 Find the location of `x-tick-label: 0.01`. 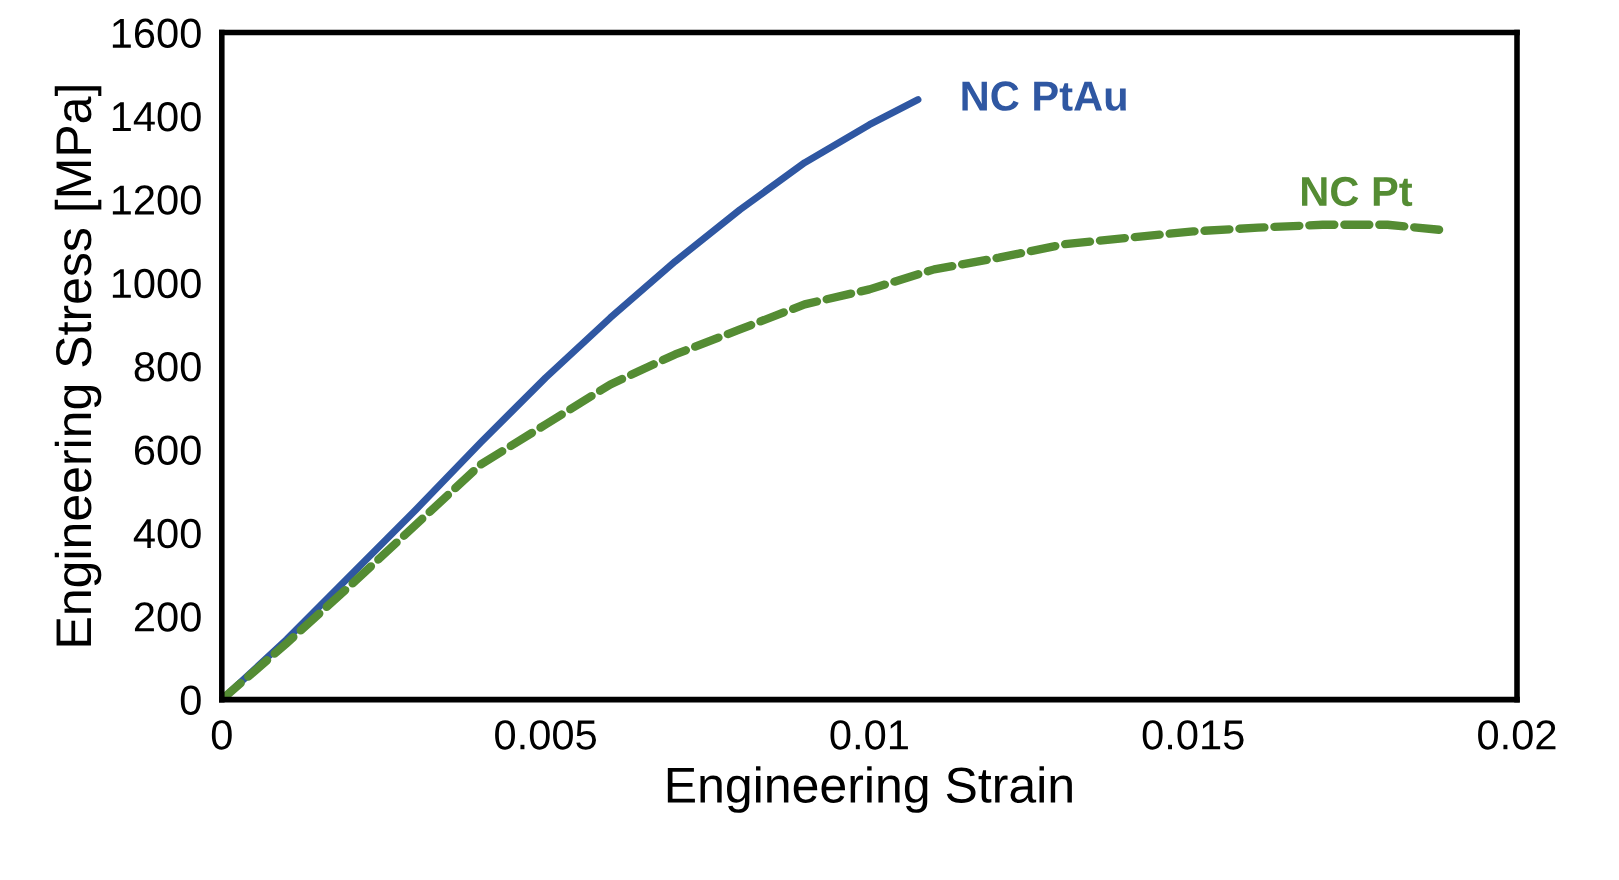

x-tick-label: 0.01 is located at coordinates (869, 735).